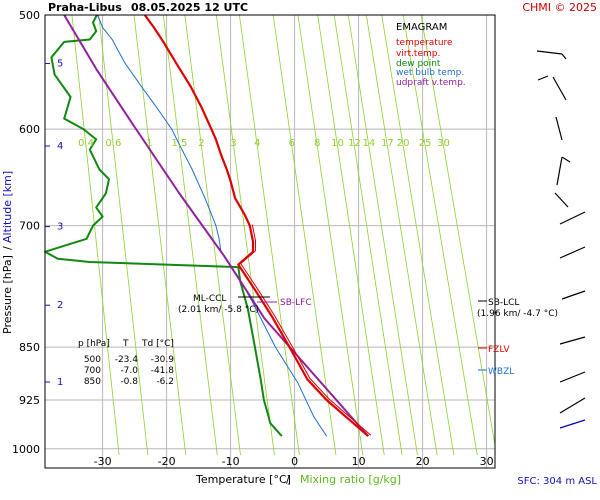  Describe the element at coordinates (257, 143) in the screenshot. I see `mixing-ratio-label: 4` at that location.